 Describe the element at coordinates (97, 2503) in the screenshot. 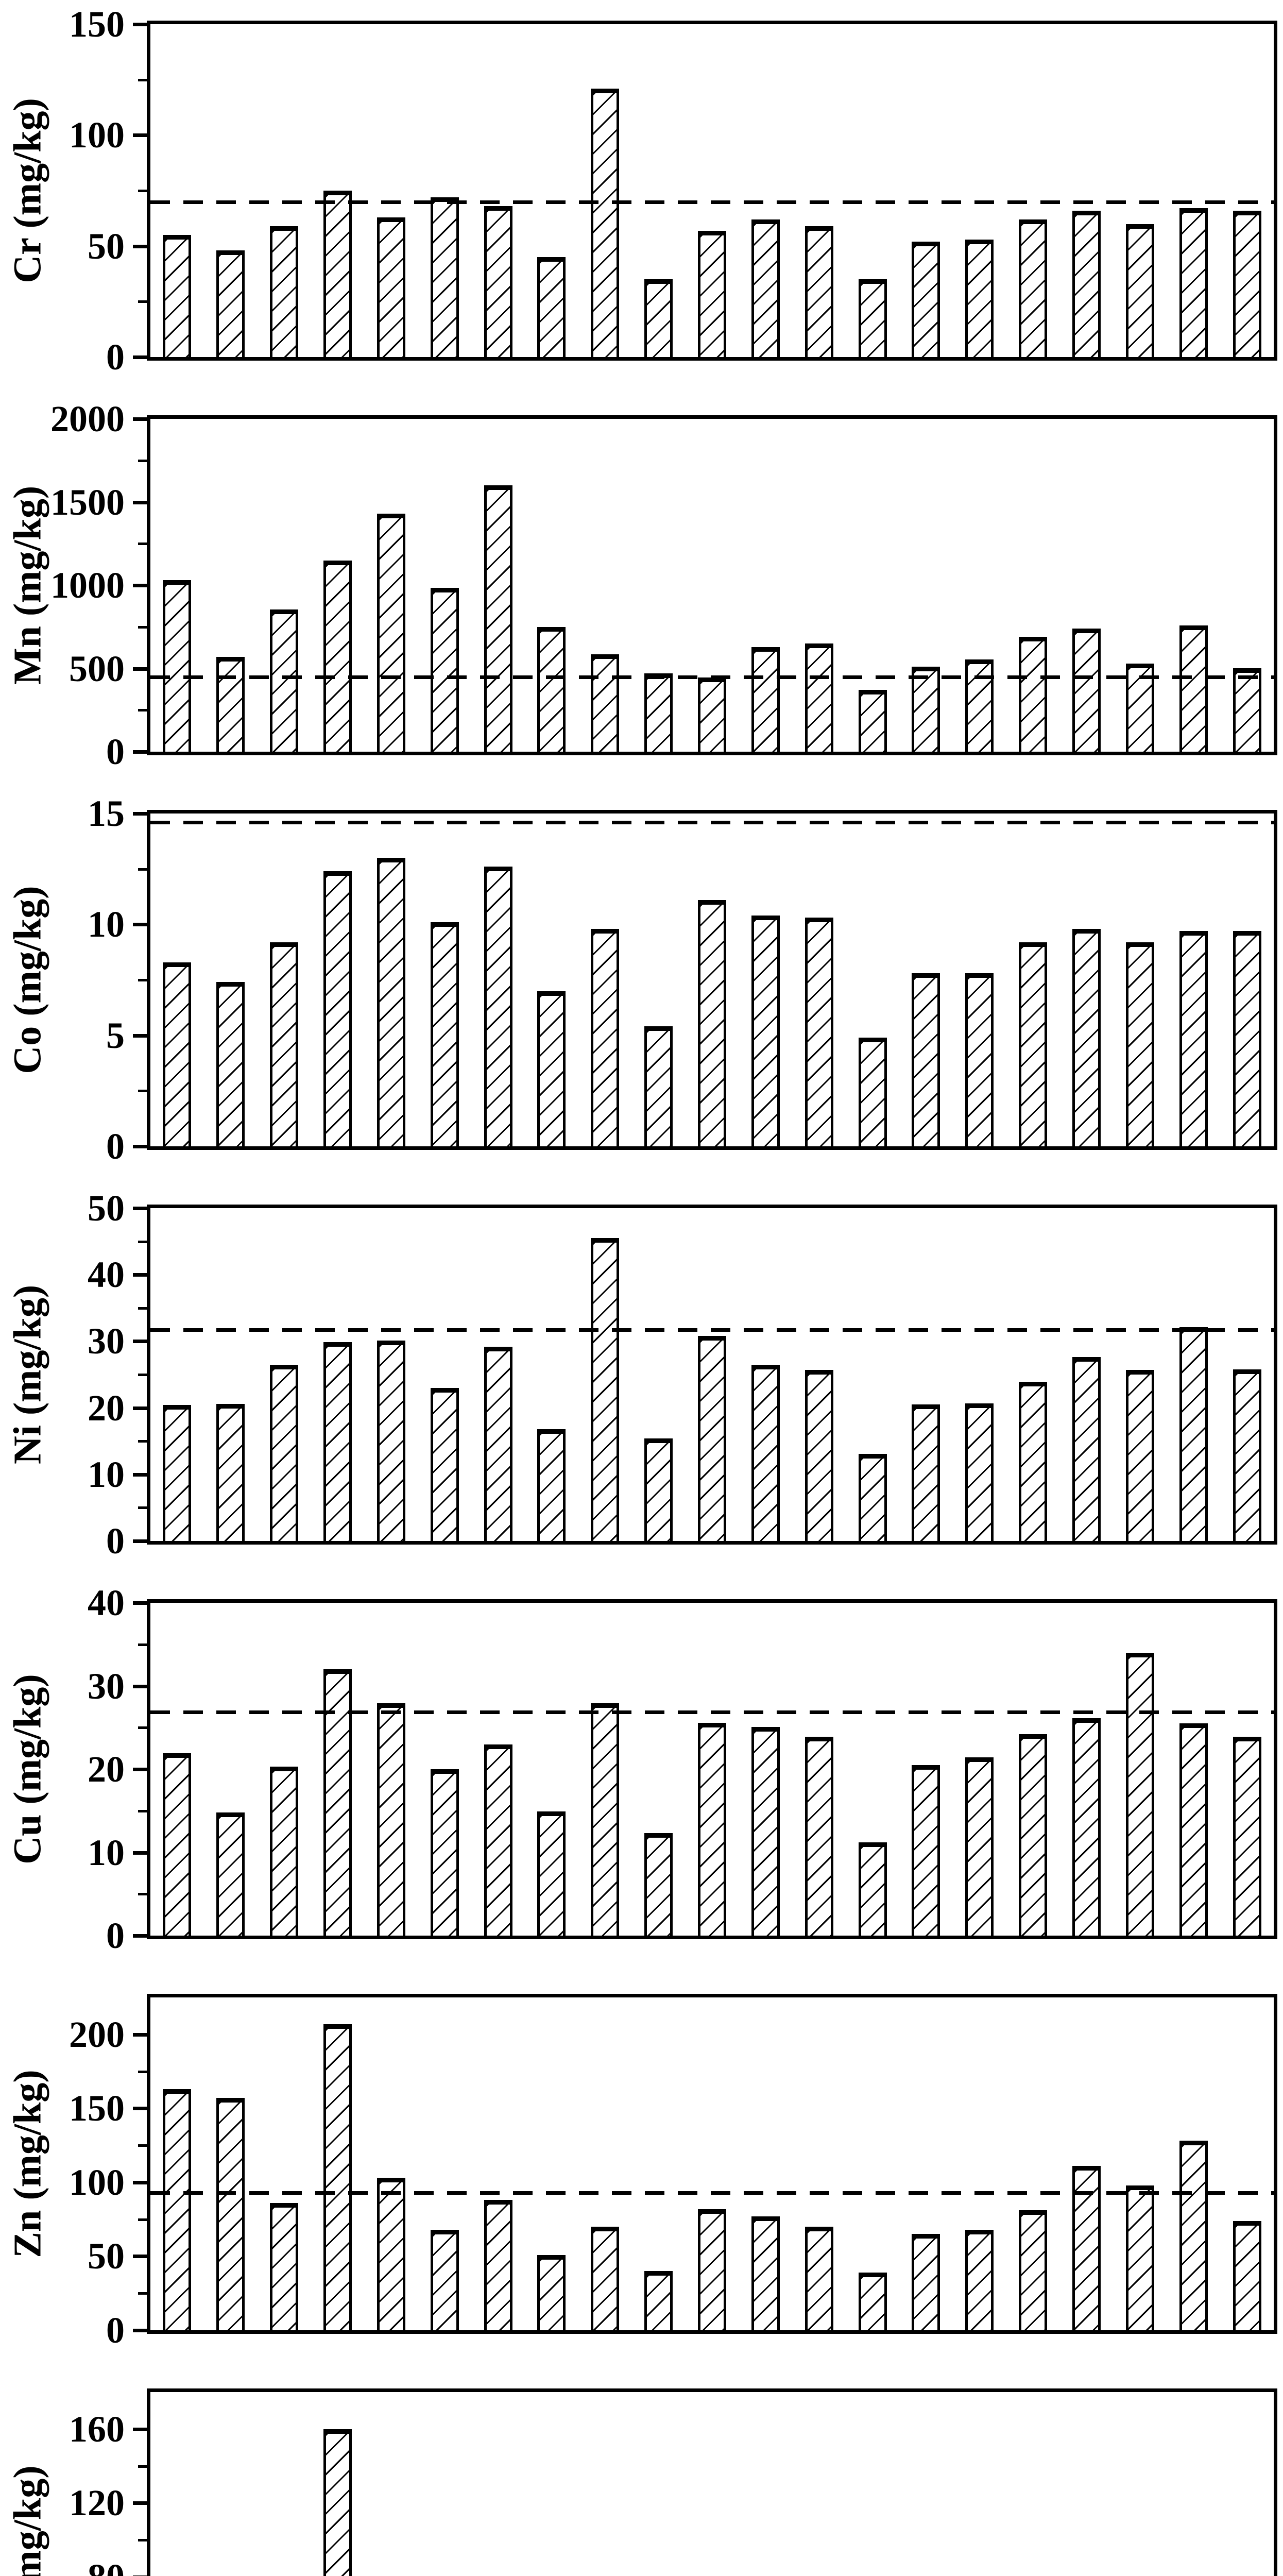

I see `y-tick-label-pb: 120` at that location.